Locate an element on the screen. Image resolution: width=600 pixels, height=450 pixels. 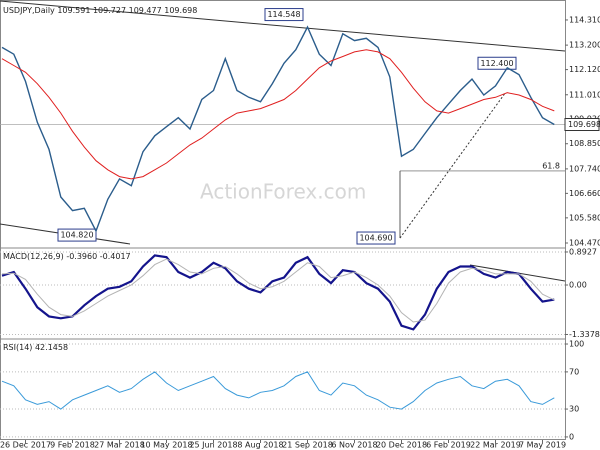
price-label: 104.690 is located at coordinates (375, 238).